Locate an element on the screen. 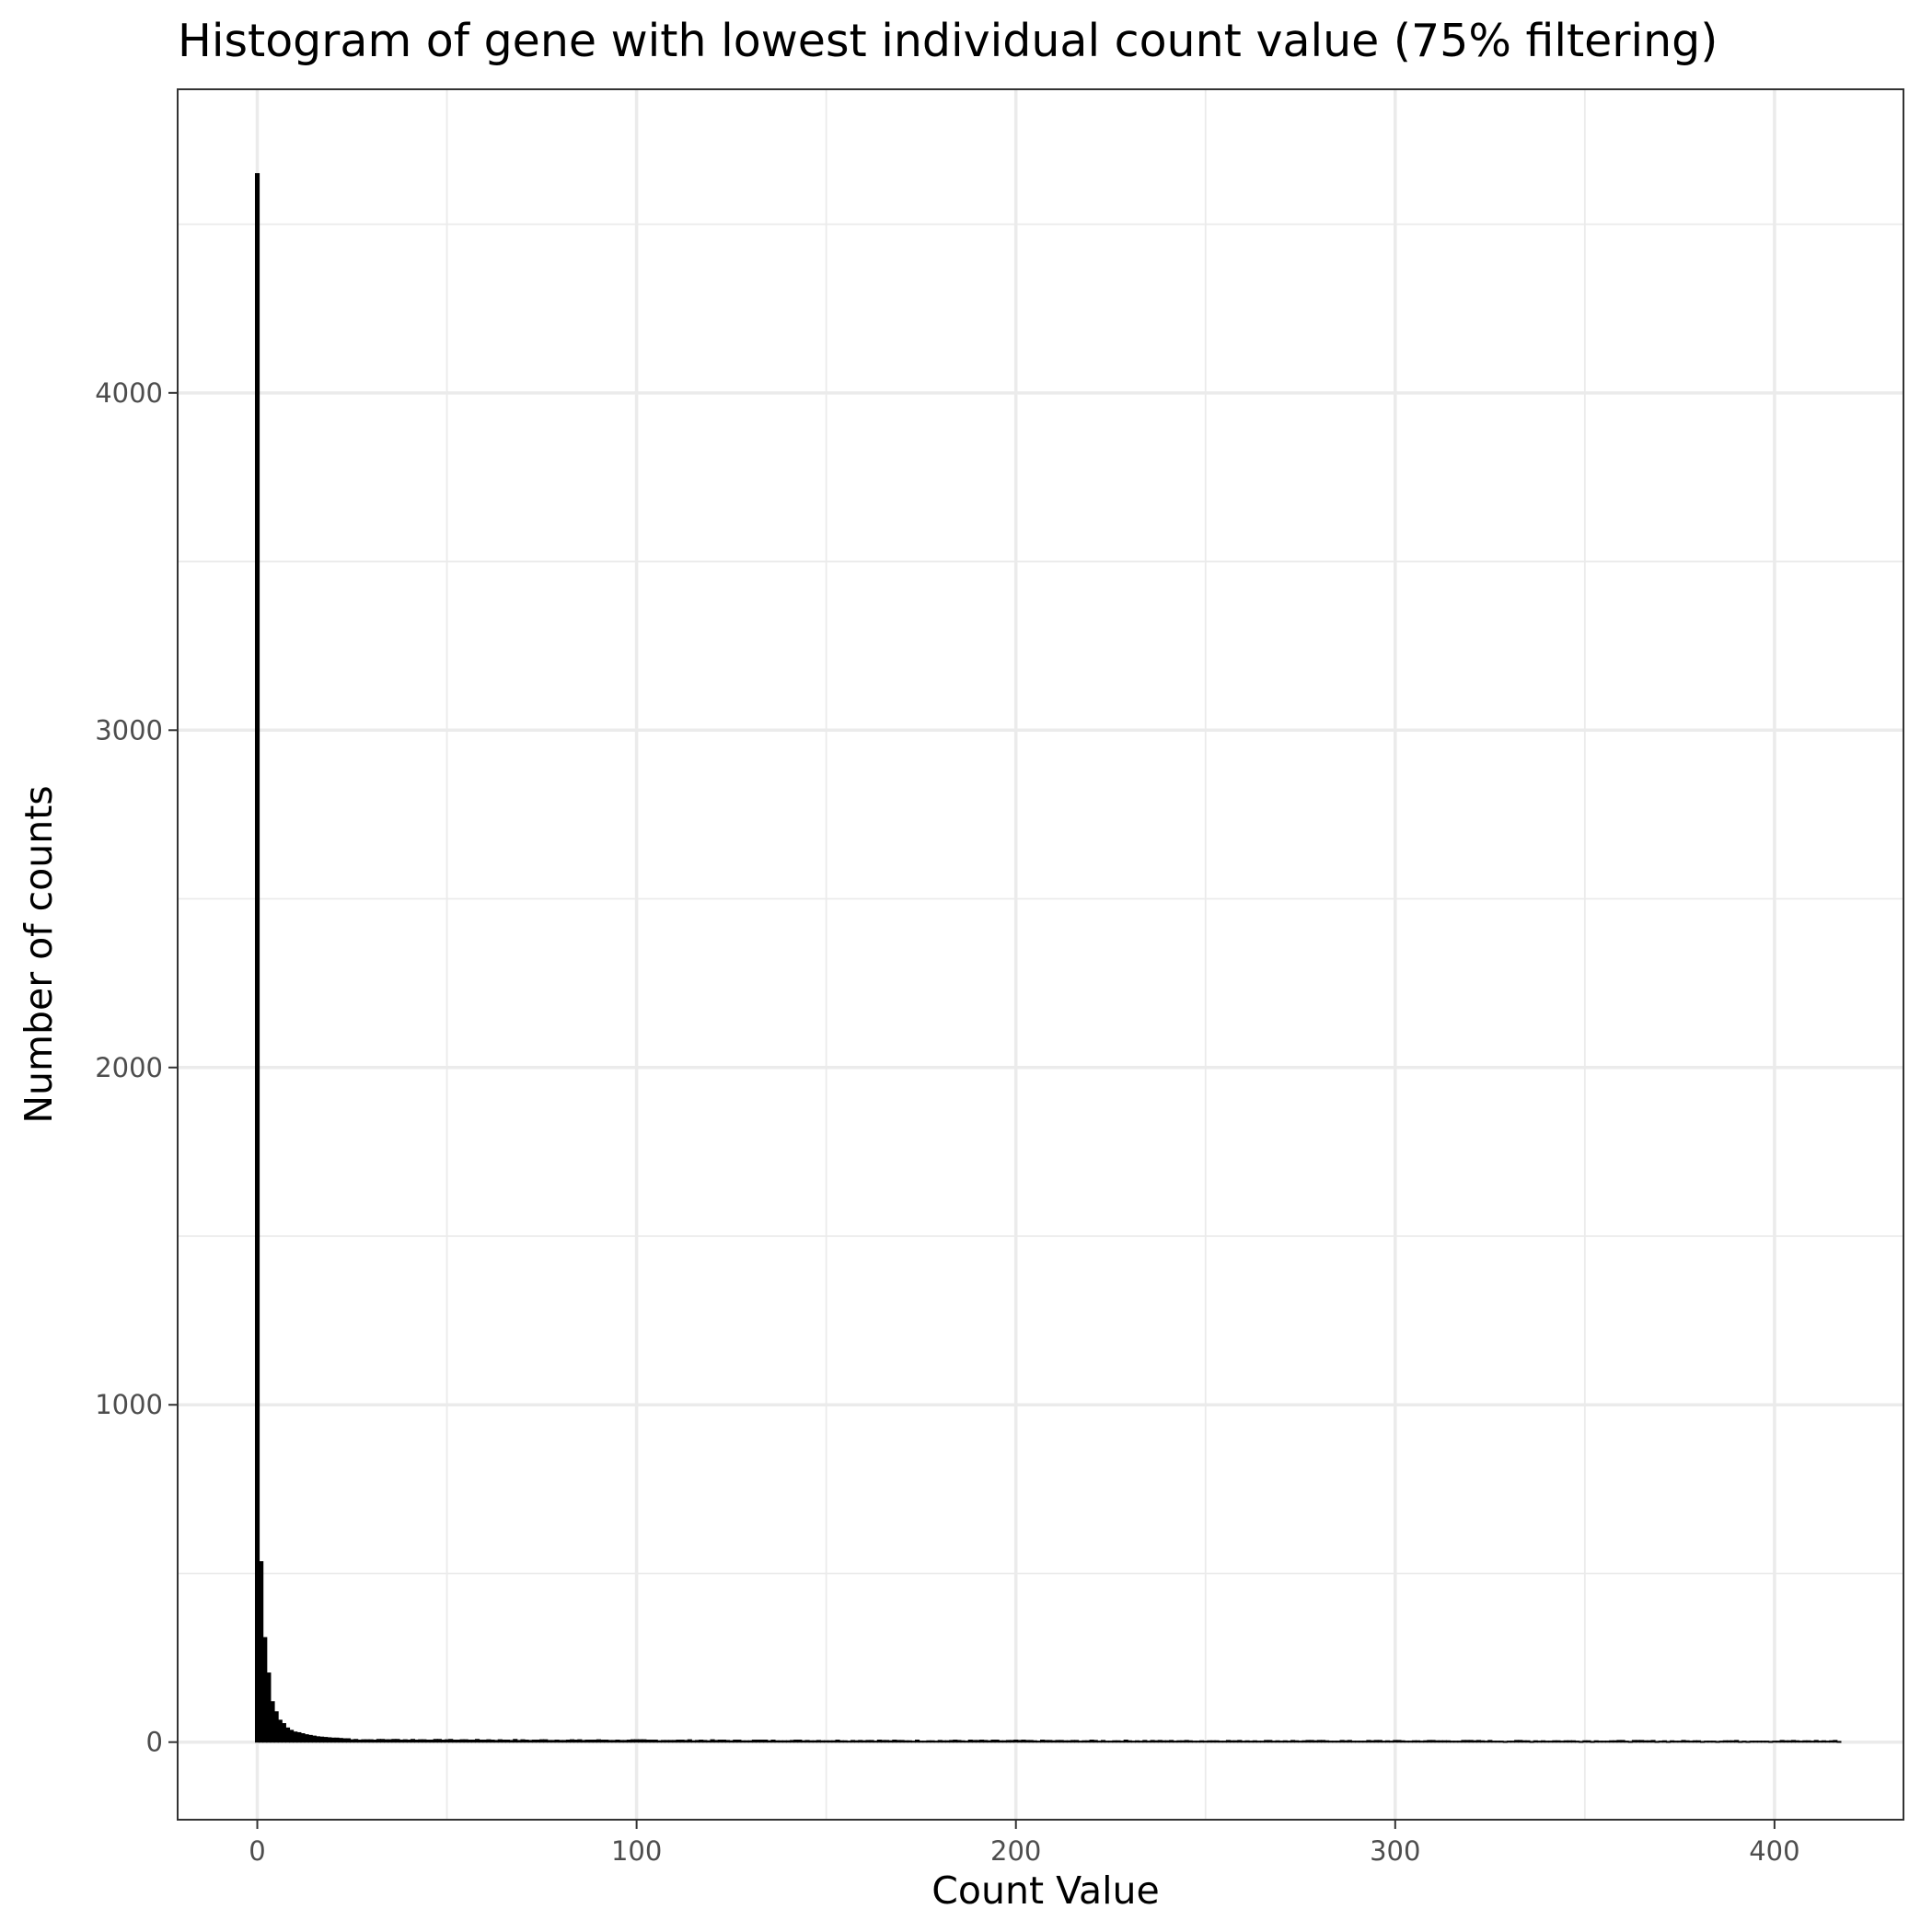 Image resolution: width=1932 pixels, height=1932 pixels. y-tick-label: 3000 is located at coordinates (129, 730).